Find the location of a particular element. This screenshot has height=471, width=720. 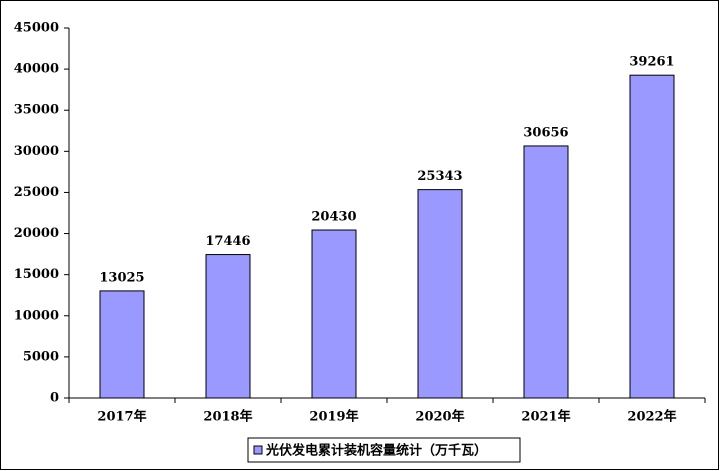

data-label: 30656 is located at coordinates (545, 132).